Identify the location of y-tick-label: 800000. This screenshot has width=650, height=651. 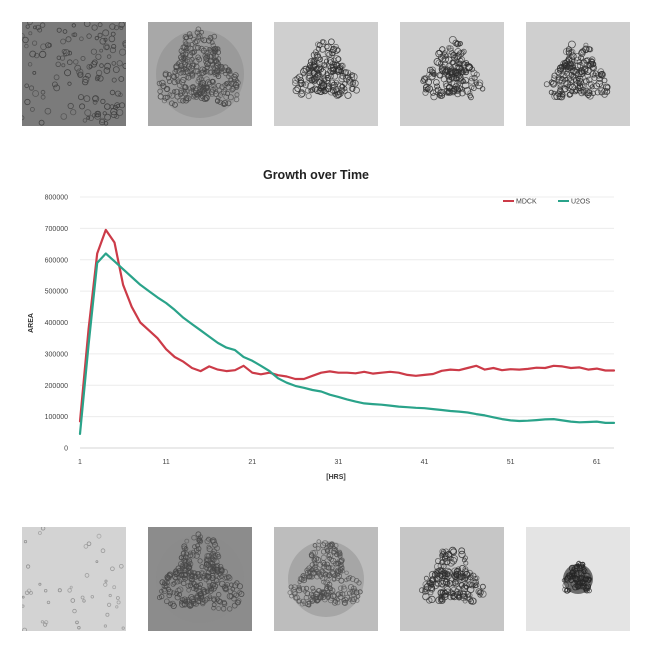
(56, 198).